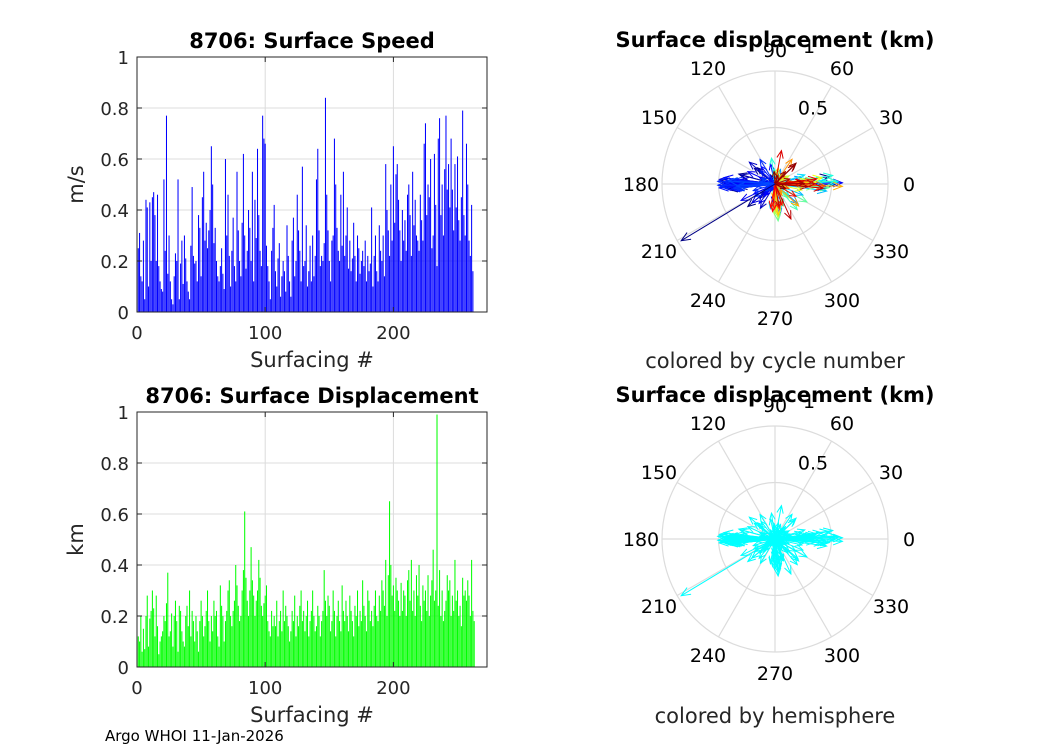 The width and height of the screenshot is (1050, 750). Describe the element at coordinates (114, 617) in the screenshot. I see `y-tick-label: 0.2` at that location.